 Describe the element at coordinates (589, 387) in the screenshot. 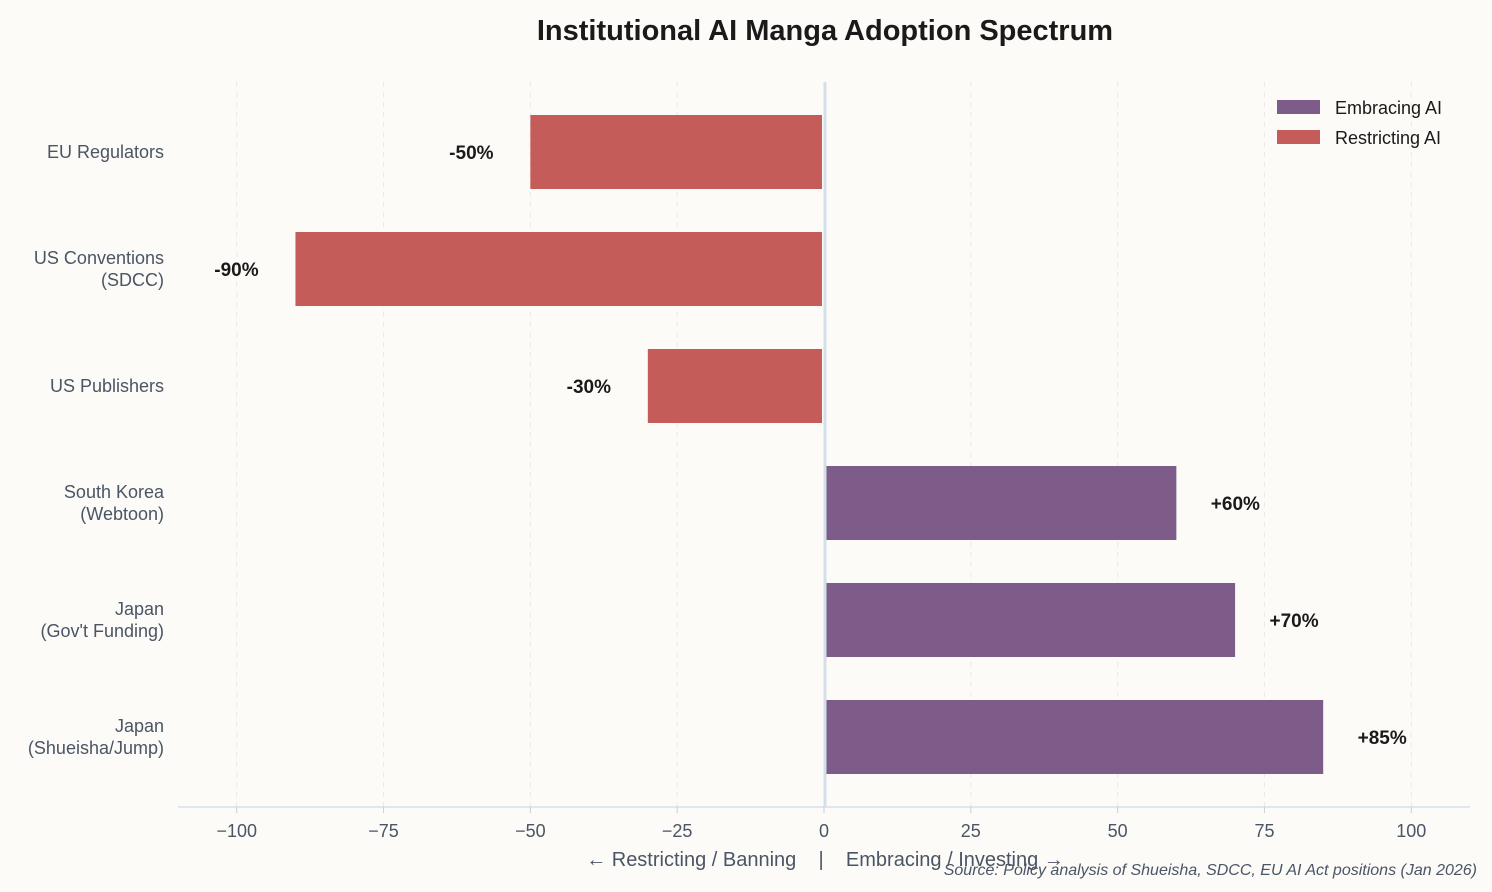

I see `data-label: -30%` at that location.